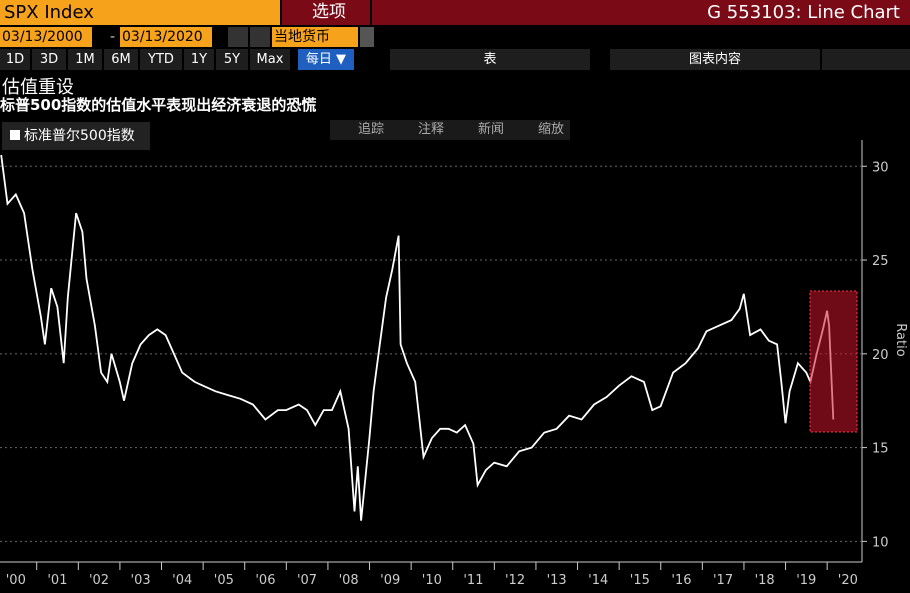 This screenshot has width=910, height=593. I want to click on chart-subtitle: 标普500指数的估值水平表现出经济衰退的恐慌, so click(158, 105).